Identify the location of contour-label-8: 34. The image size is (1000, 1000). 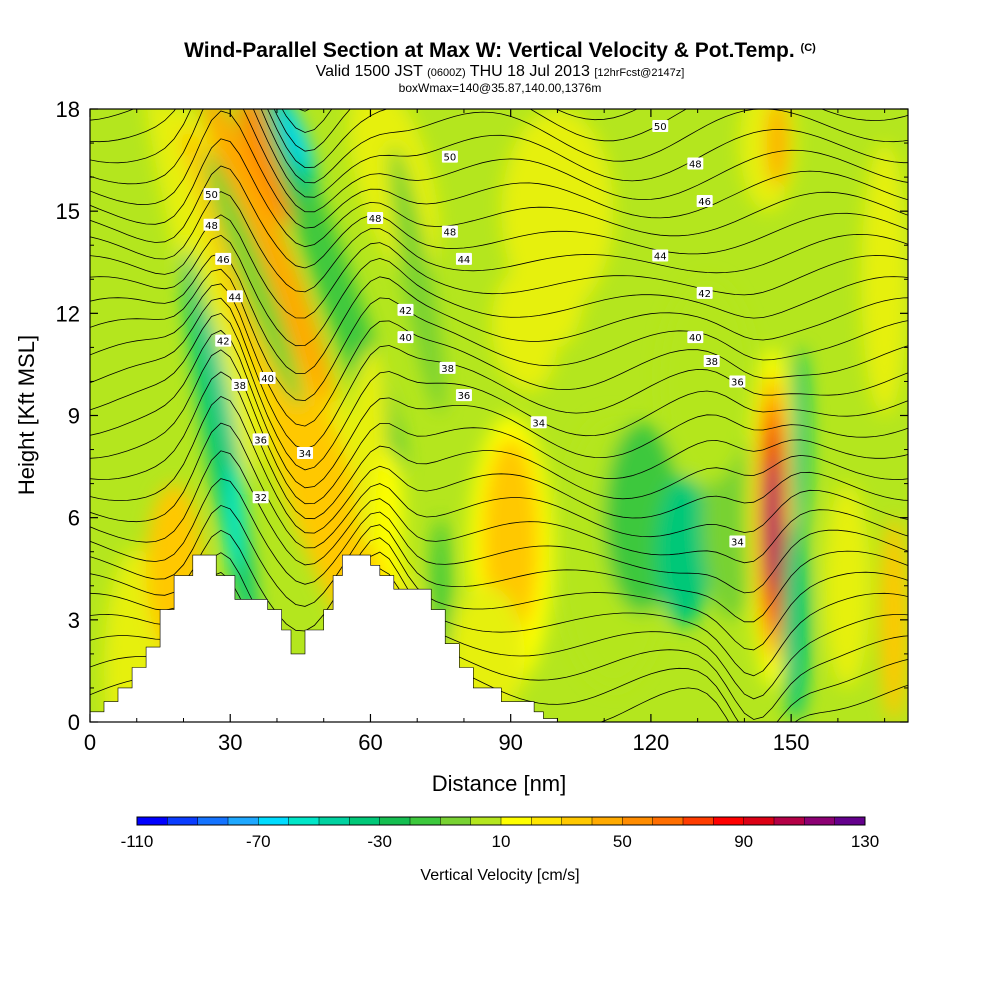
(305, 453).